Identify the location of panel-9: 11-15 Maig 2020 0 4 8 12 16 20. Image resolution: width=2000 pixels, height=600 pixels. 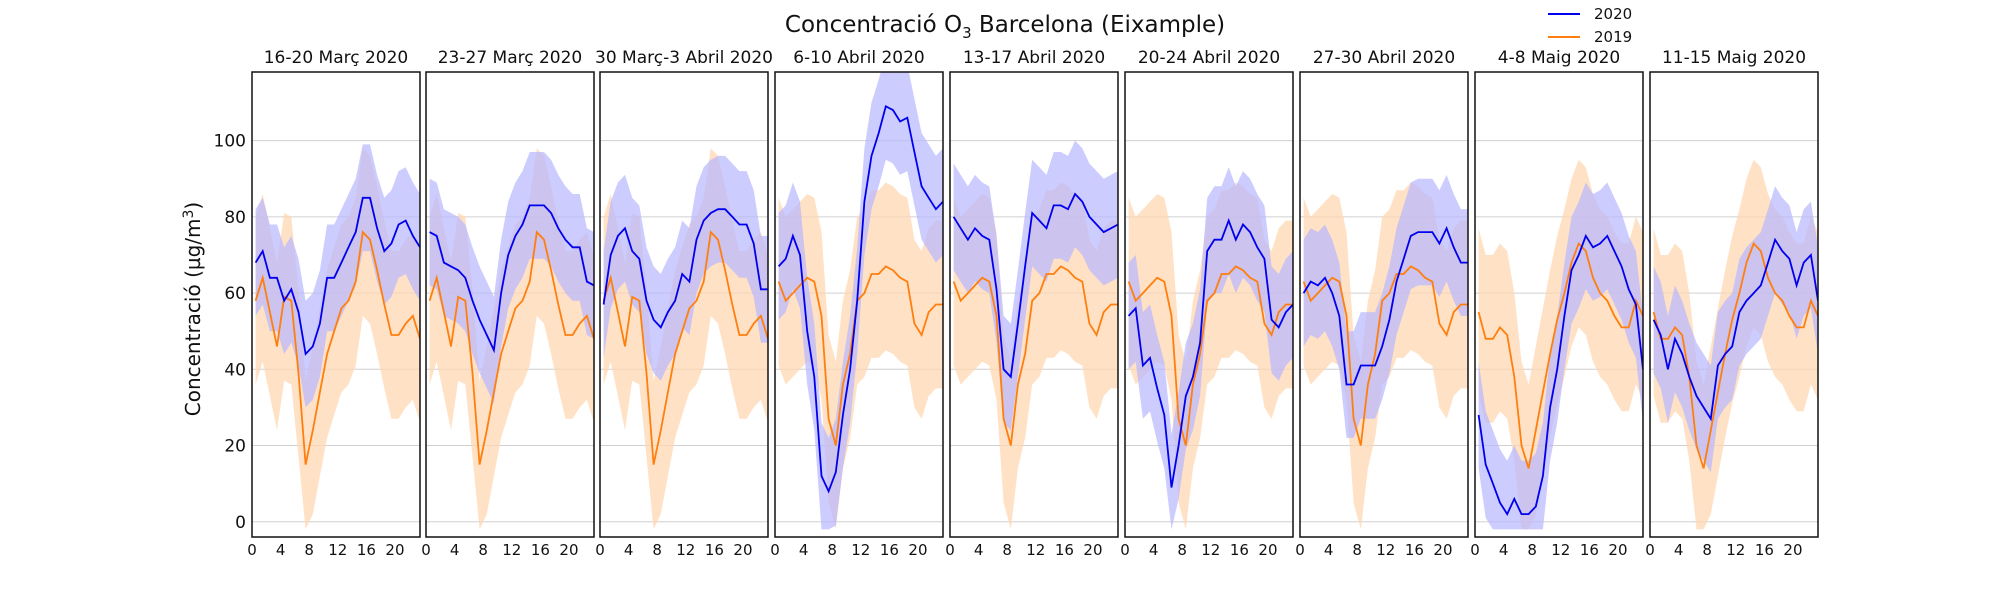
(1732, 303).